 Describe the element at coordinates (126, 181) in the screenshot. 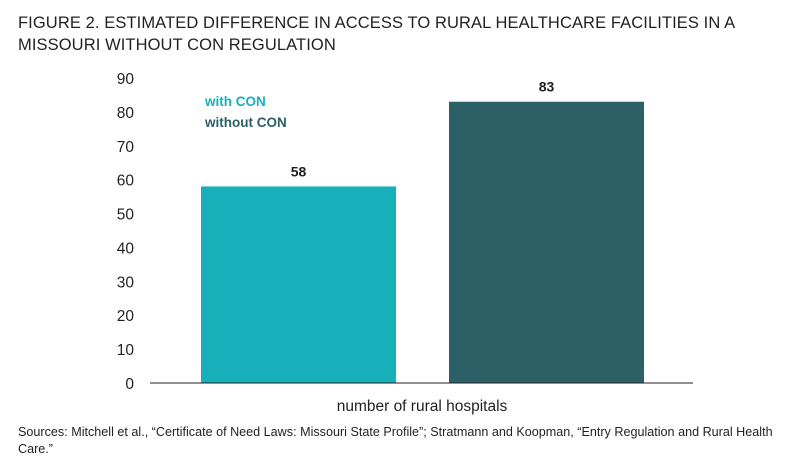

I see `y-tick-label: 60` at that location.